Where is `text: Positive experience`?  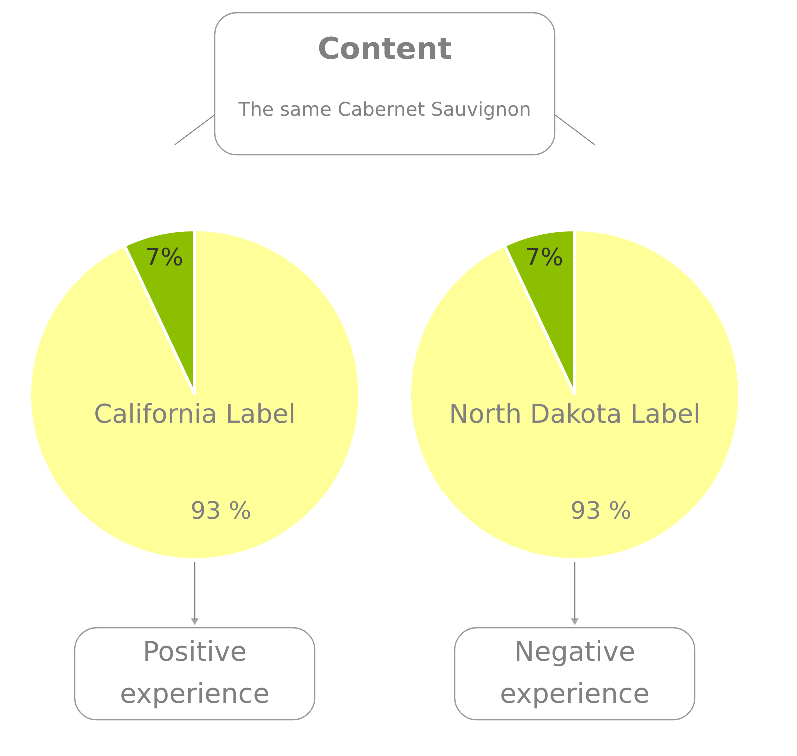 text: Positive experience is located at coordinates (195, 673).